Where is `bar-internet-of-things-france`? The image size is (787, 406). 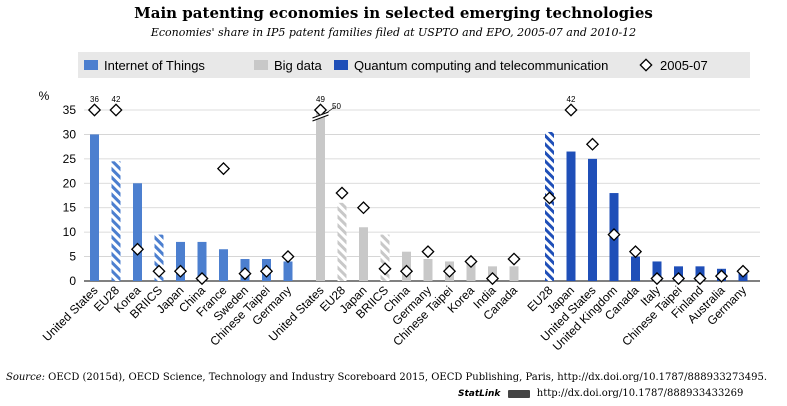
bar-internet-of-things-france is located at coordinates (223, 265).